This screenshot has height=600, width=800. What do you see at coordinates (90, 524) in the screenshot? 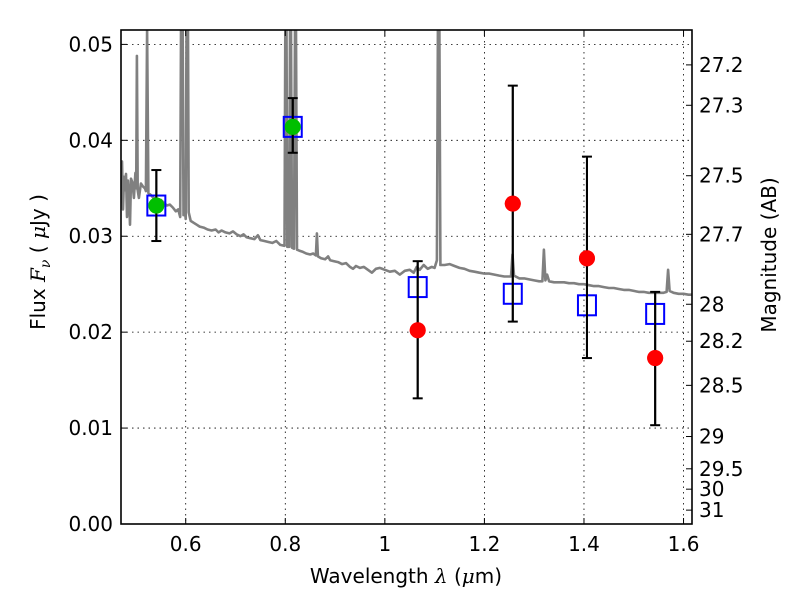
I see `y-tick-label: 0.00` at bounding box center [90, 524].